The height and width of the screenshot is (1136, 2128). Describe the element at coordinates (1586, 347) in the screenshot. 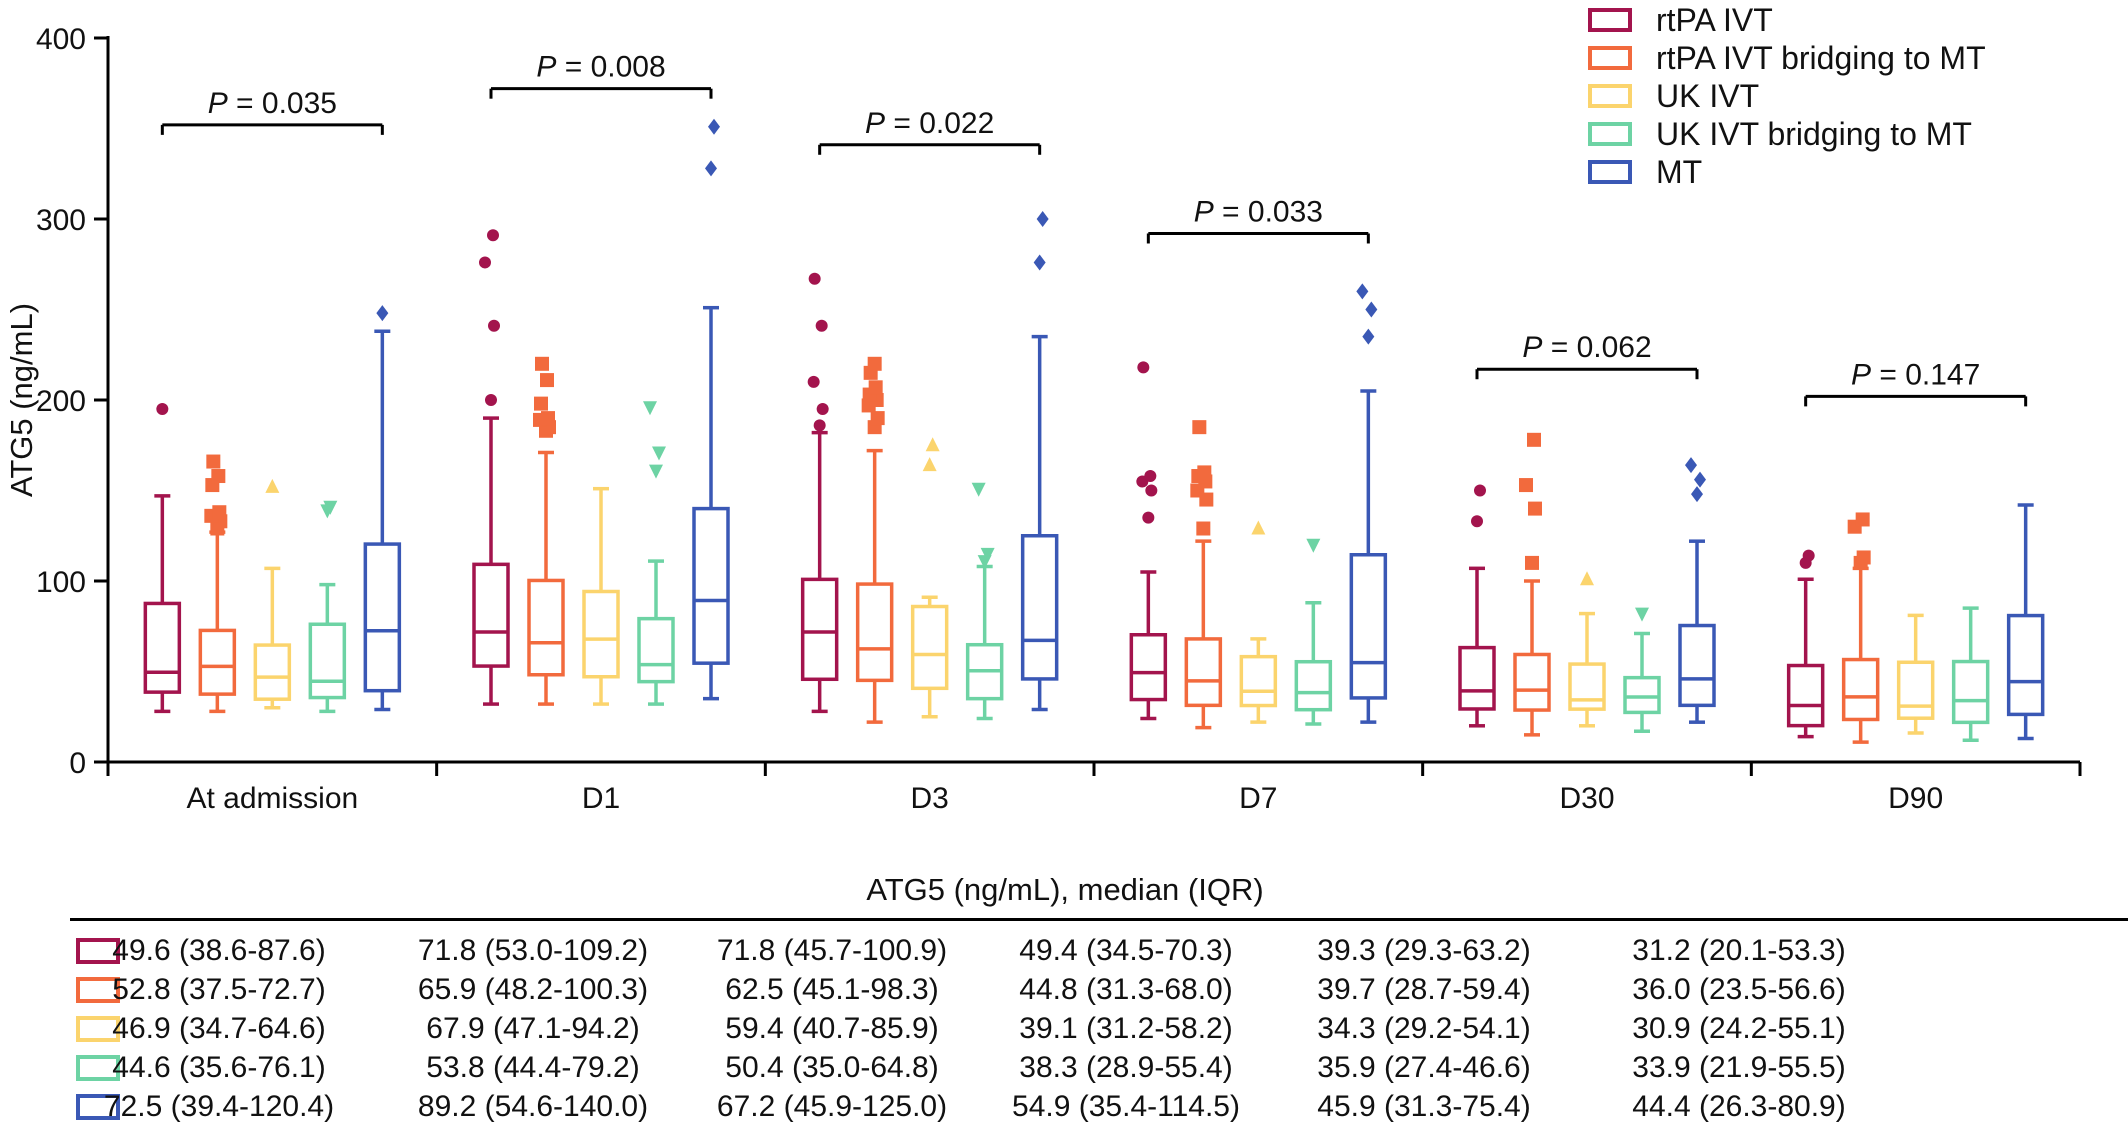

I see `p-value-label: P = 0.062` at that location.